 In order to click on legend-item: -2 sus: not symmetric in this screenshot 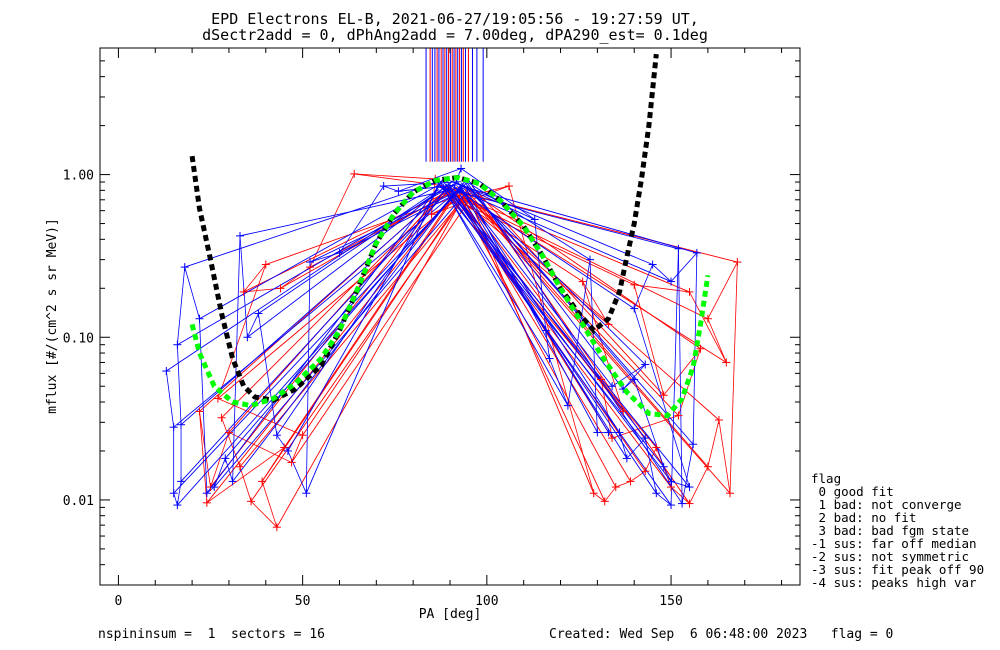, I will do `click(890, 556)`.